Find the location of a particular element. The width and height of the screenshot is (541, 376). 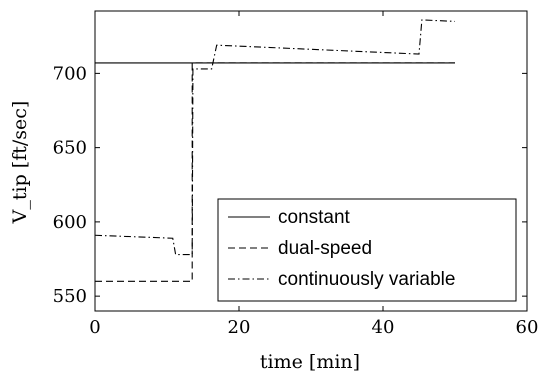

x-axis-label: time [min] is located at coordinates (310, 362).